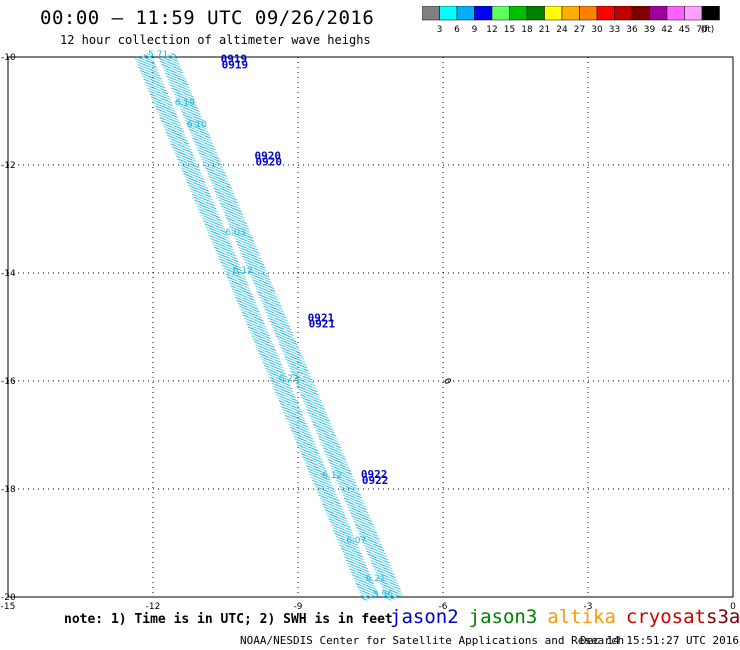 The height and width of the screenshot is (650, 740). What do you see at coordinates (527, 30) in the screenshot?
I see `colorbar-label: 18` at bounding box center [527, 30].